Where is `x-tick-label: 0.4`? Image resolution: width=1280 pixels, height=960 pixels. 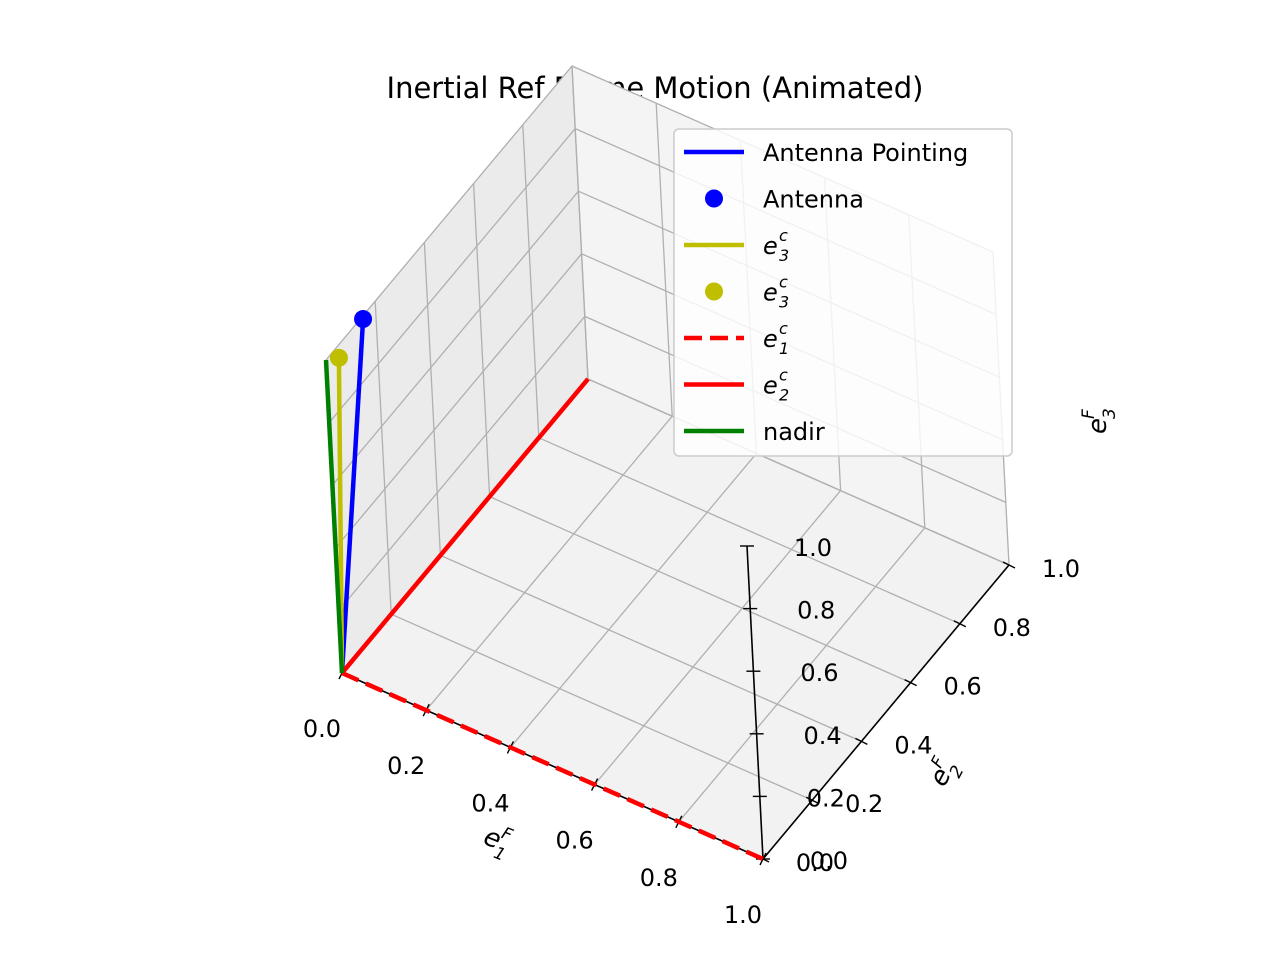 x-tick-label: 0.4 is located at coordinates (490, 803).